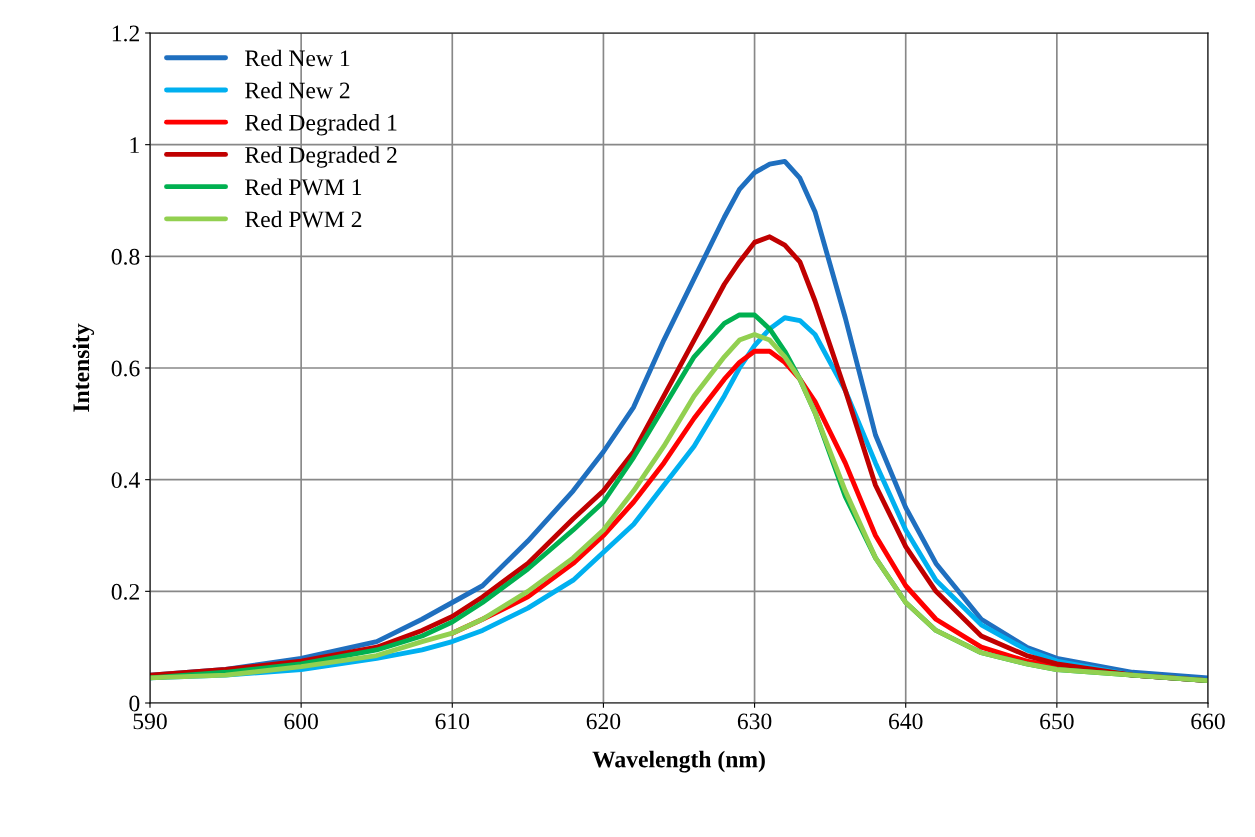 Image resolution: width=1255 pixels, height=837 pixels. Describe the element at coordinates (125, 480) in the screenshot. I see `y-tick-label: 0.4` at that location.